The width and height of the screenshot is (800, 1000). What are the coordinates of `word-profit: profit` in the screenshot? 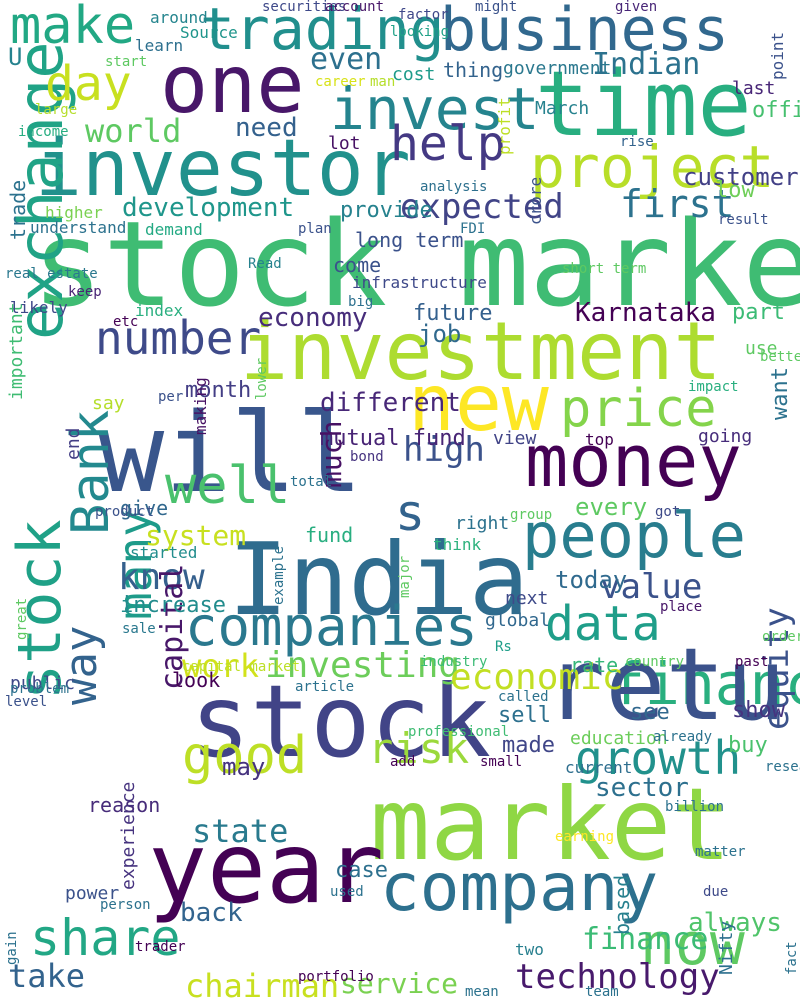 It's located at (504, 126).